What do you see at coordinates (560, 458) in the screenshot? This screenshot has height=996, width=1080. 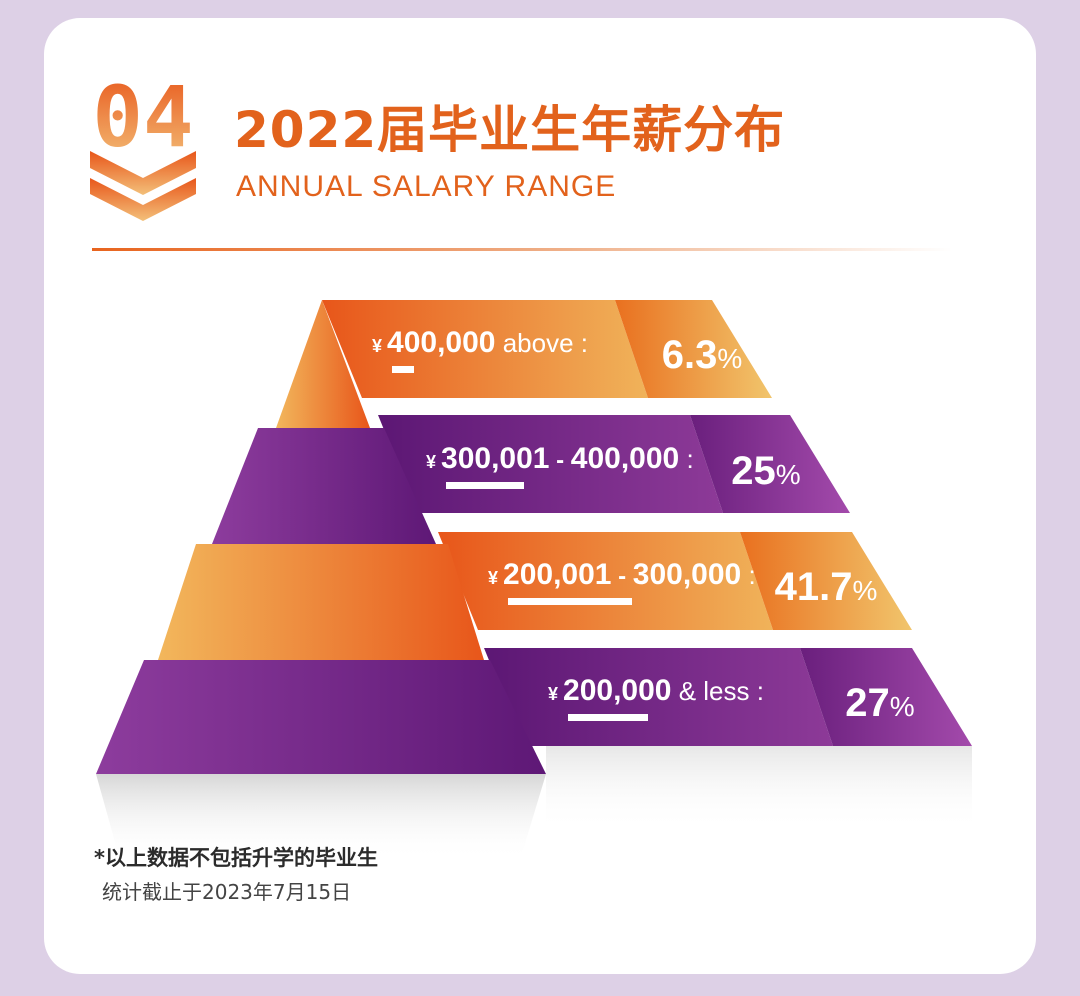 I see `tier-range-label-2: ¥ 300,001 - 400,000 :` at bounding box center [560, 458].